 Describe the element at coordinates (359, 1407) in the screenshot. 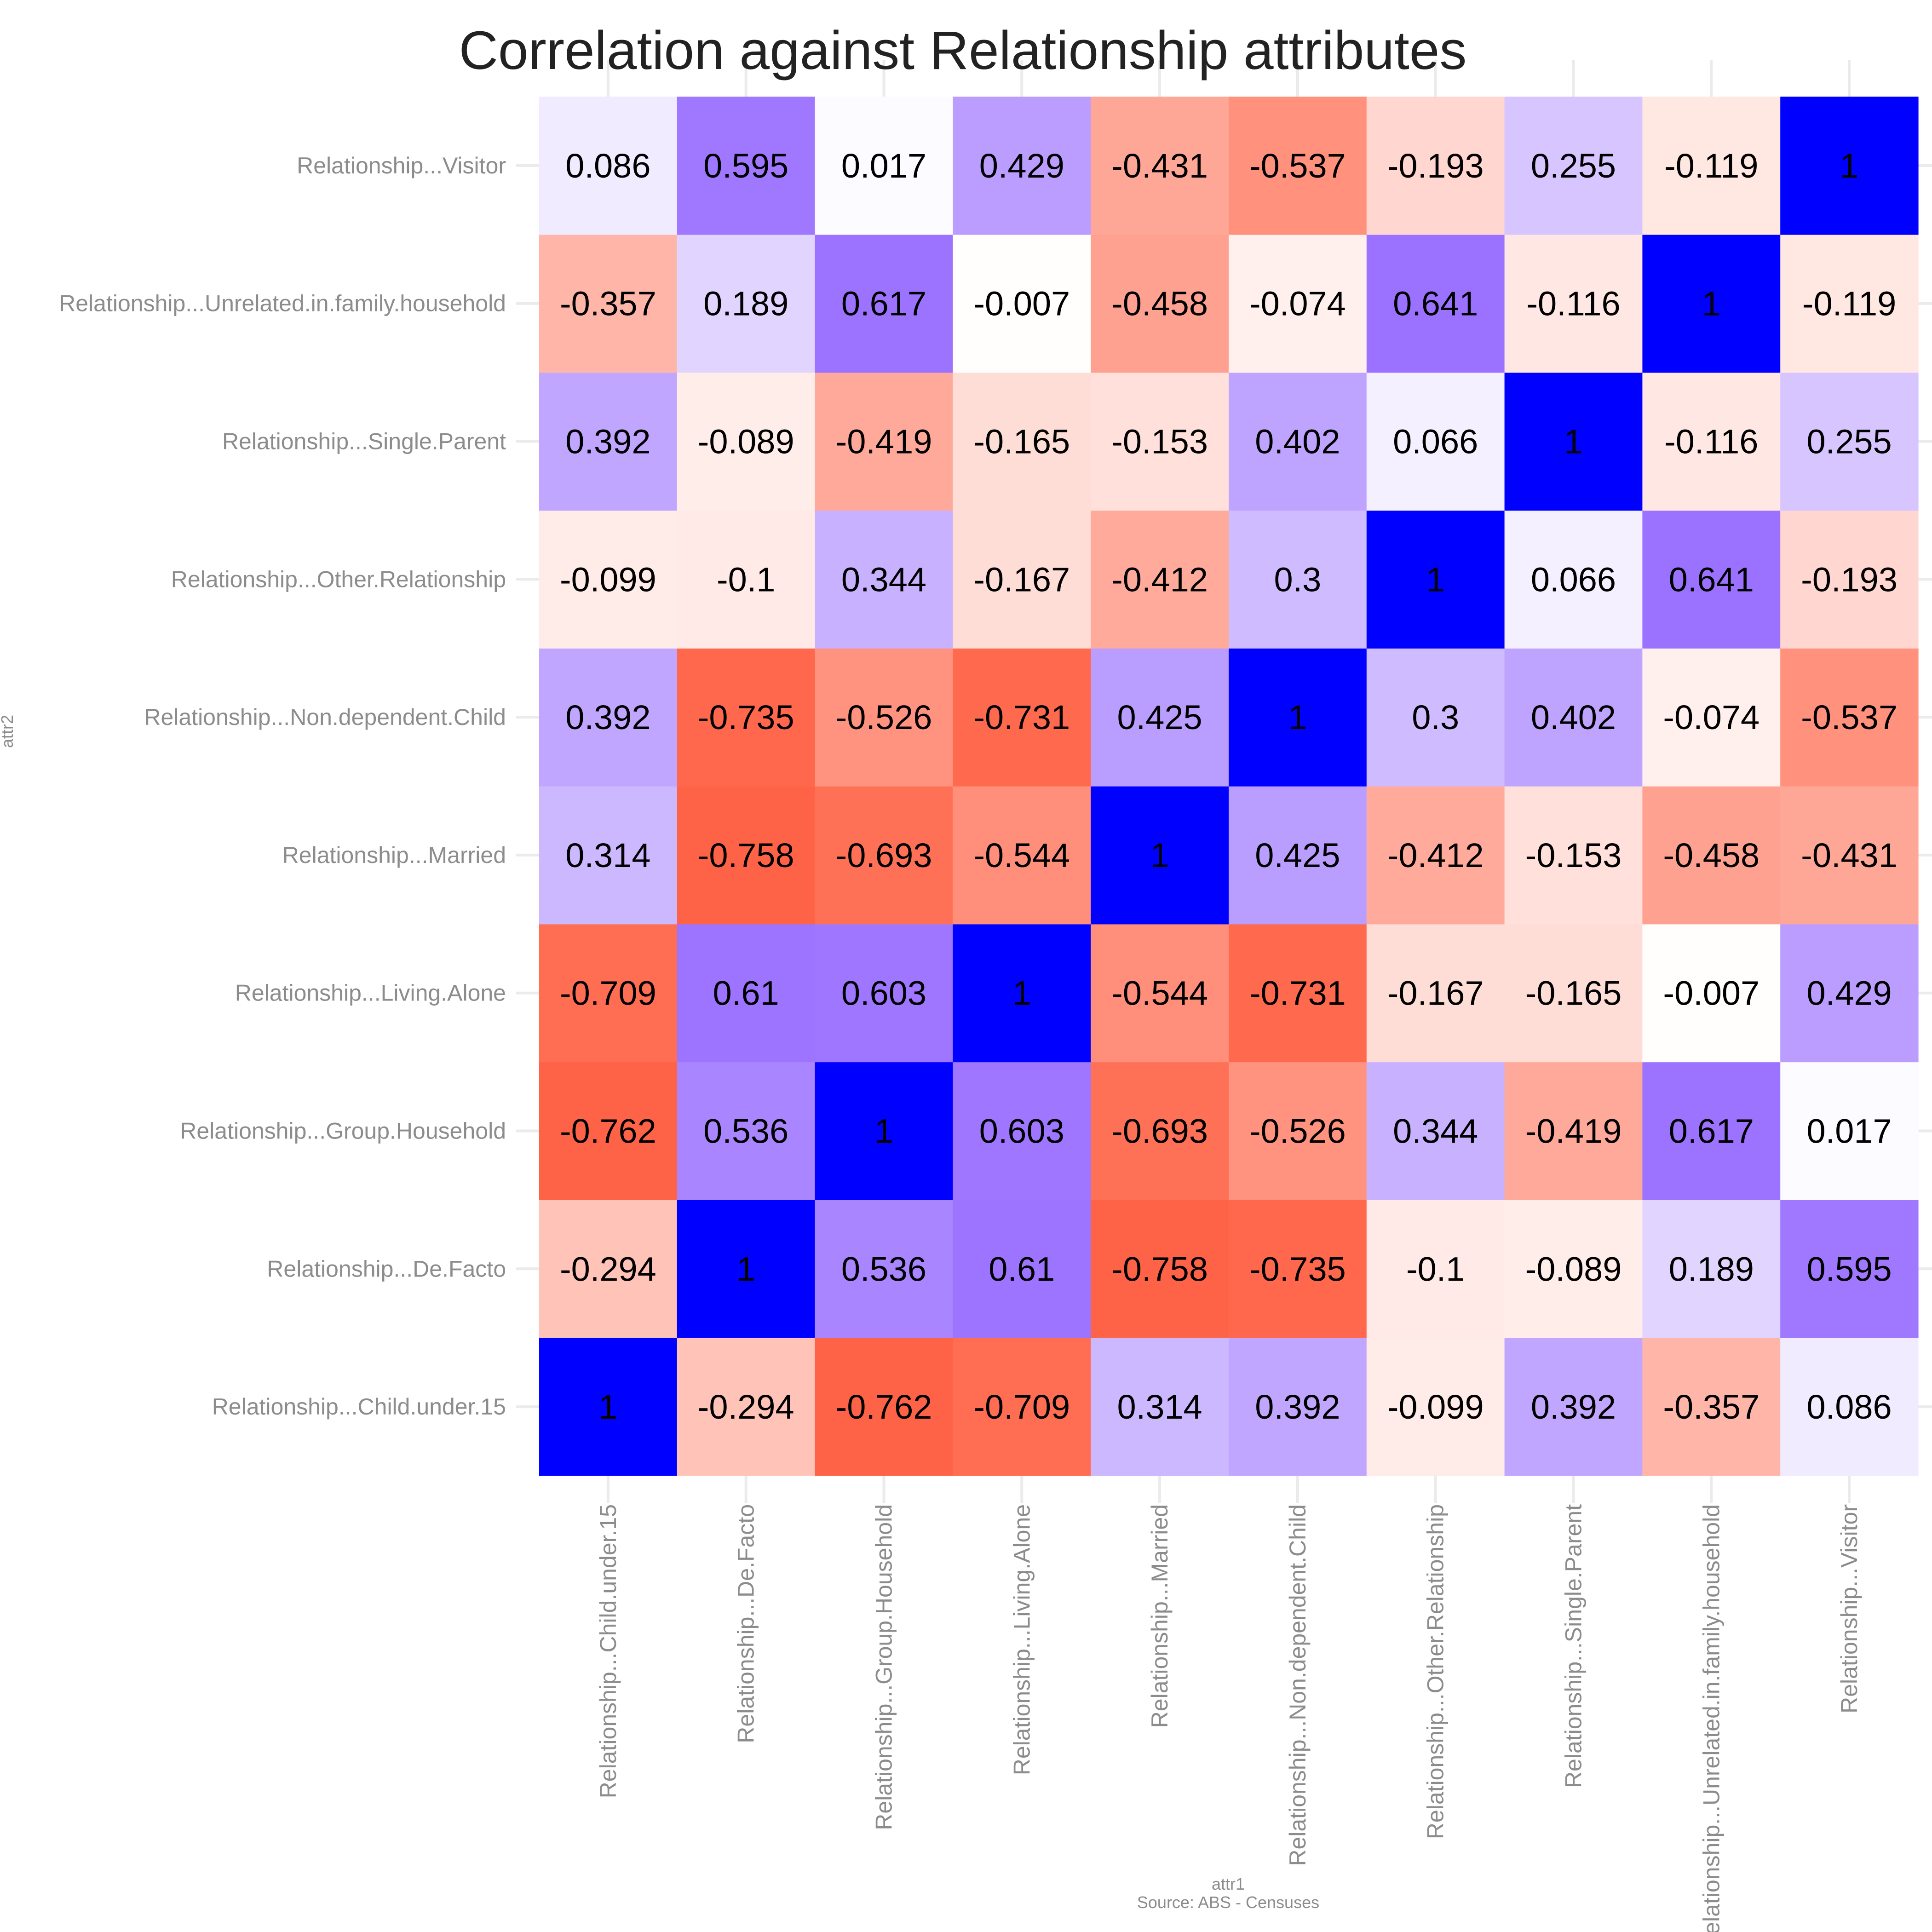

I see `y-tick-label: Relationship...Child.under.15` at that location.